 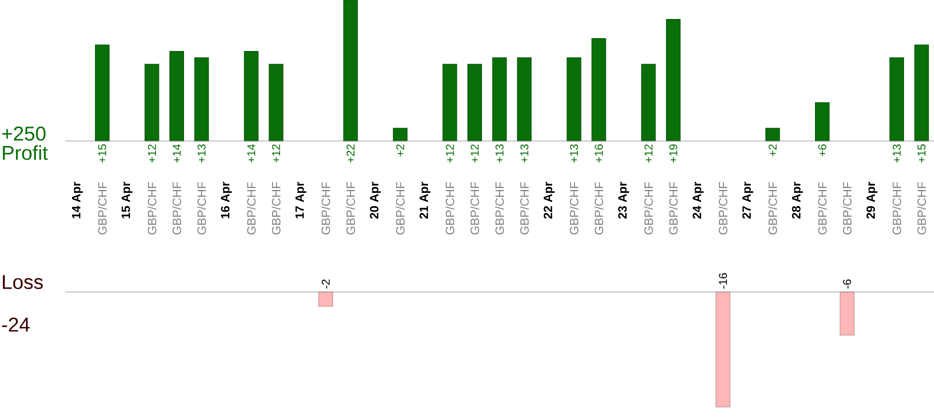 I want to click on data-label: -6, so click(x=847, y=284).